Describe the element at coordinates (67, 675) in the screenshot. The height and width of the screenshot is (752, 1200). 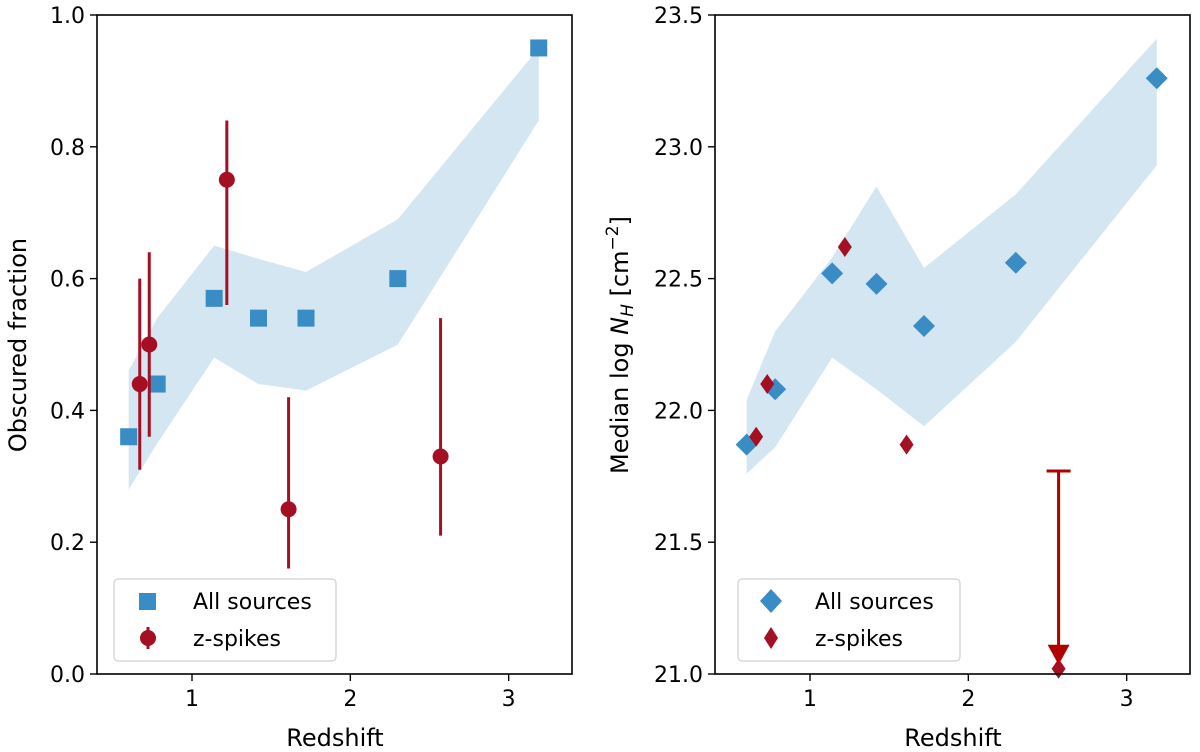
I see `left-y-tick-label: 0.0` at that location.